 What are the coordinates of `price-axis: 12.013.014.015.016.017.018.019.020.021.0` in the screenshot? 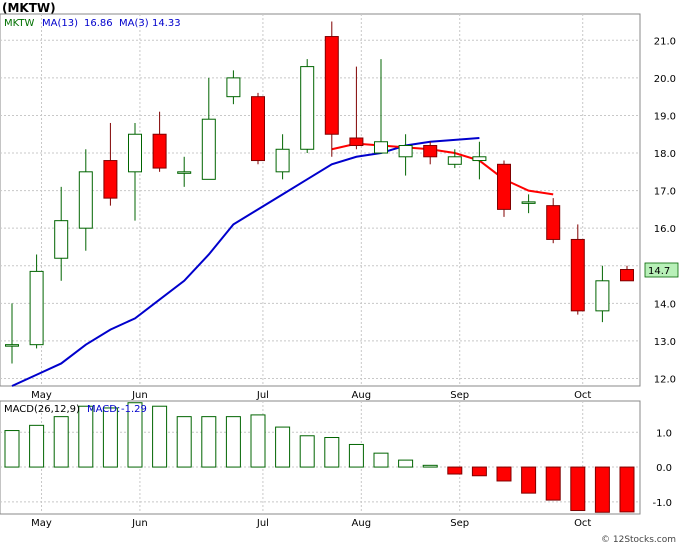 It's located at (665, 210).